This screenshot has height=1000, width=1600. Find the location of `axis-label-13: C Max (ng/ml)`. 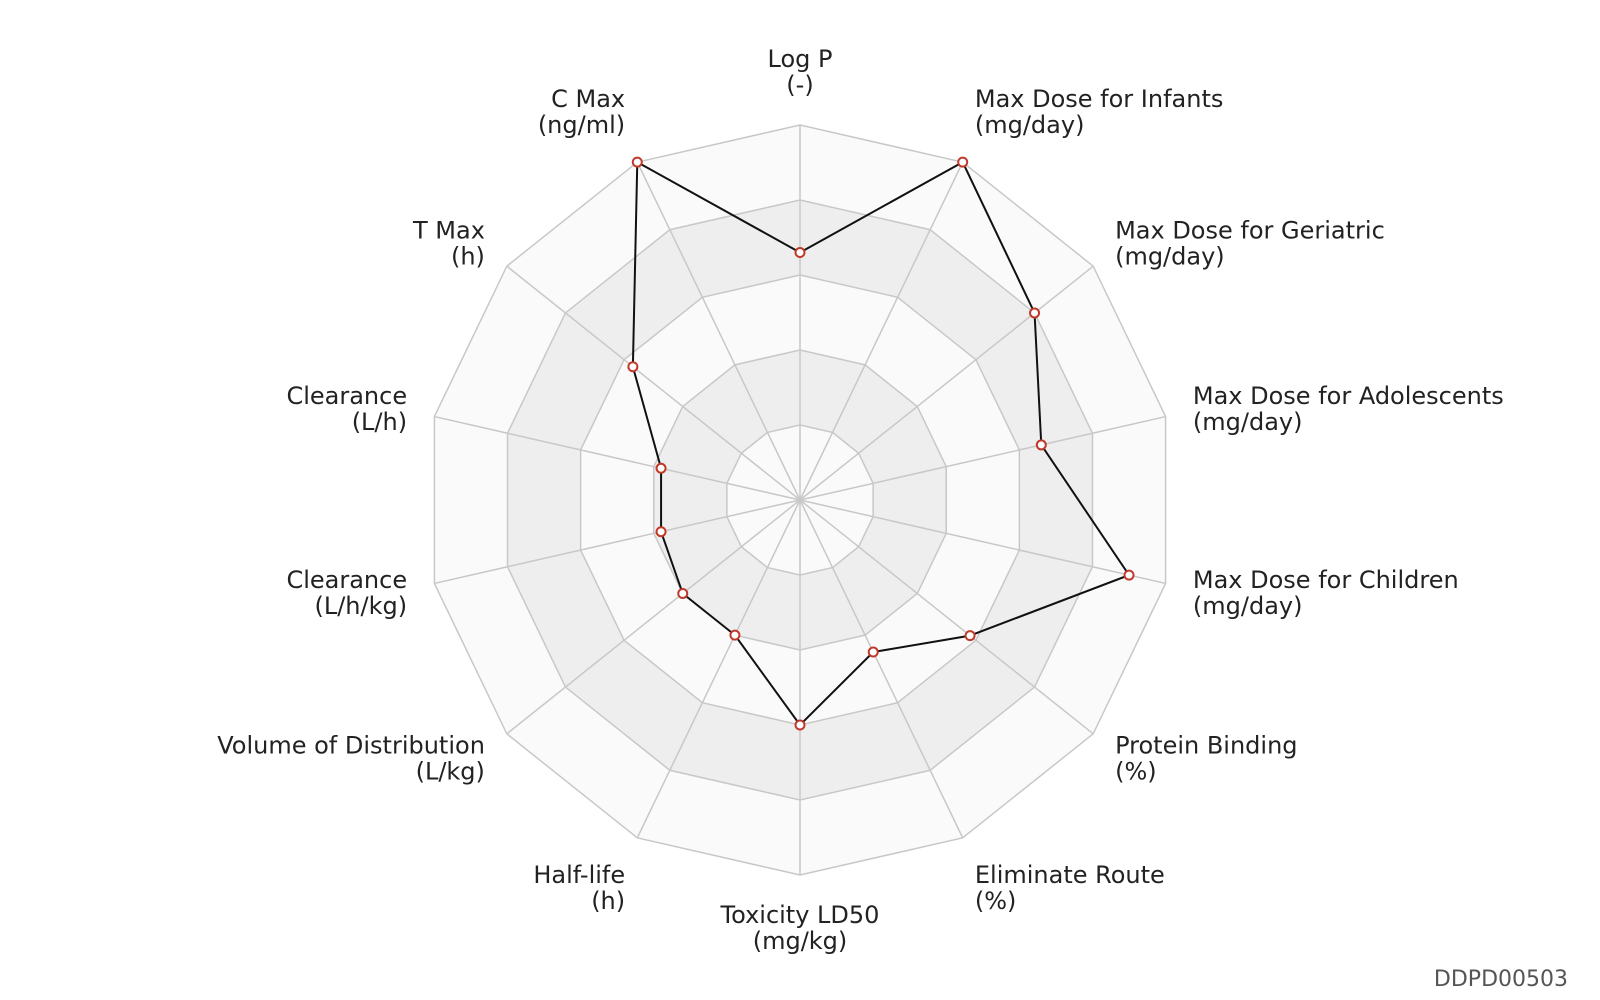

axis-label-13: C Max (ng/ml) is located at coordinates (581, 112).